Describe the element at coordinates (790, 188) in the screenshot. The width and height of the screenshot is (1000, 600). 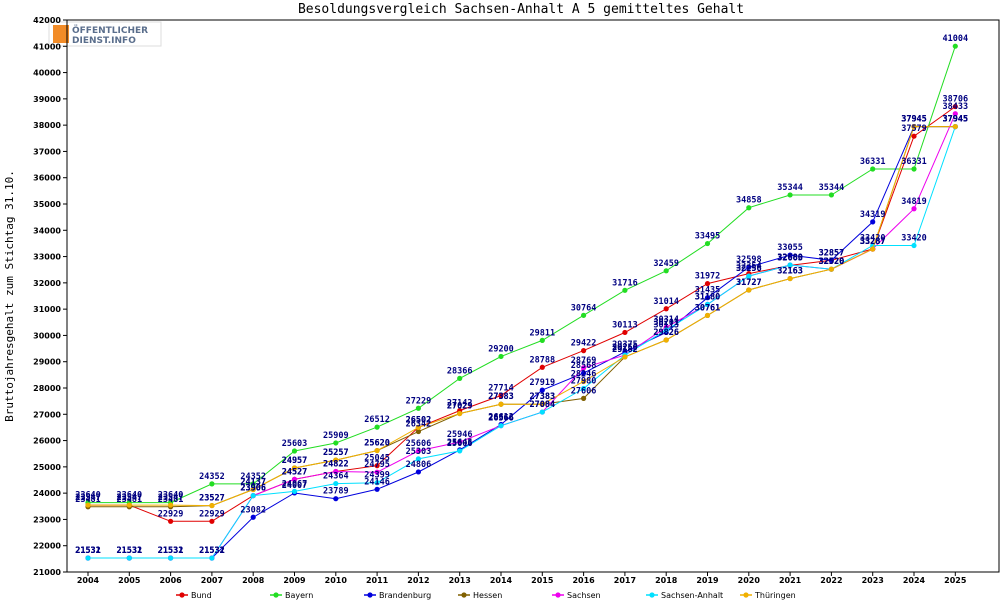
I see `data-label: 35344` at that location.